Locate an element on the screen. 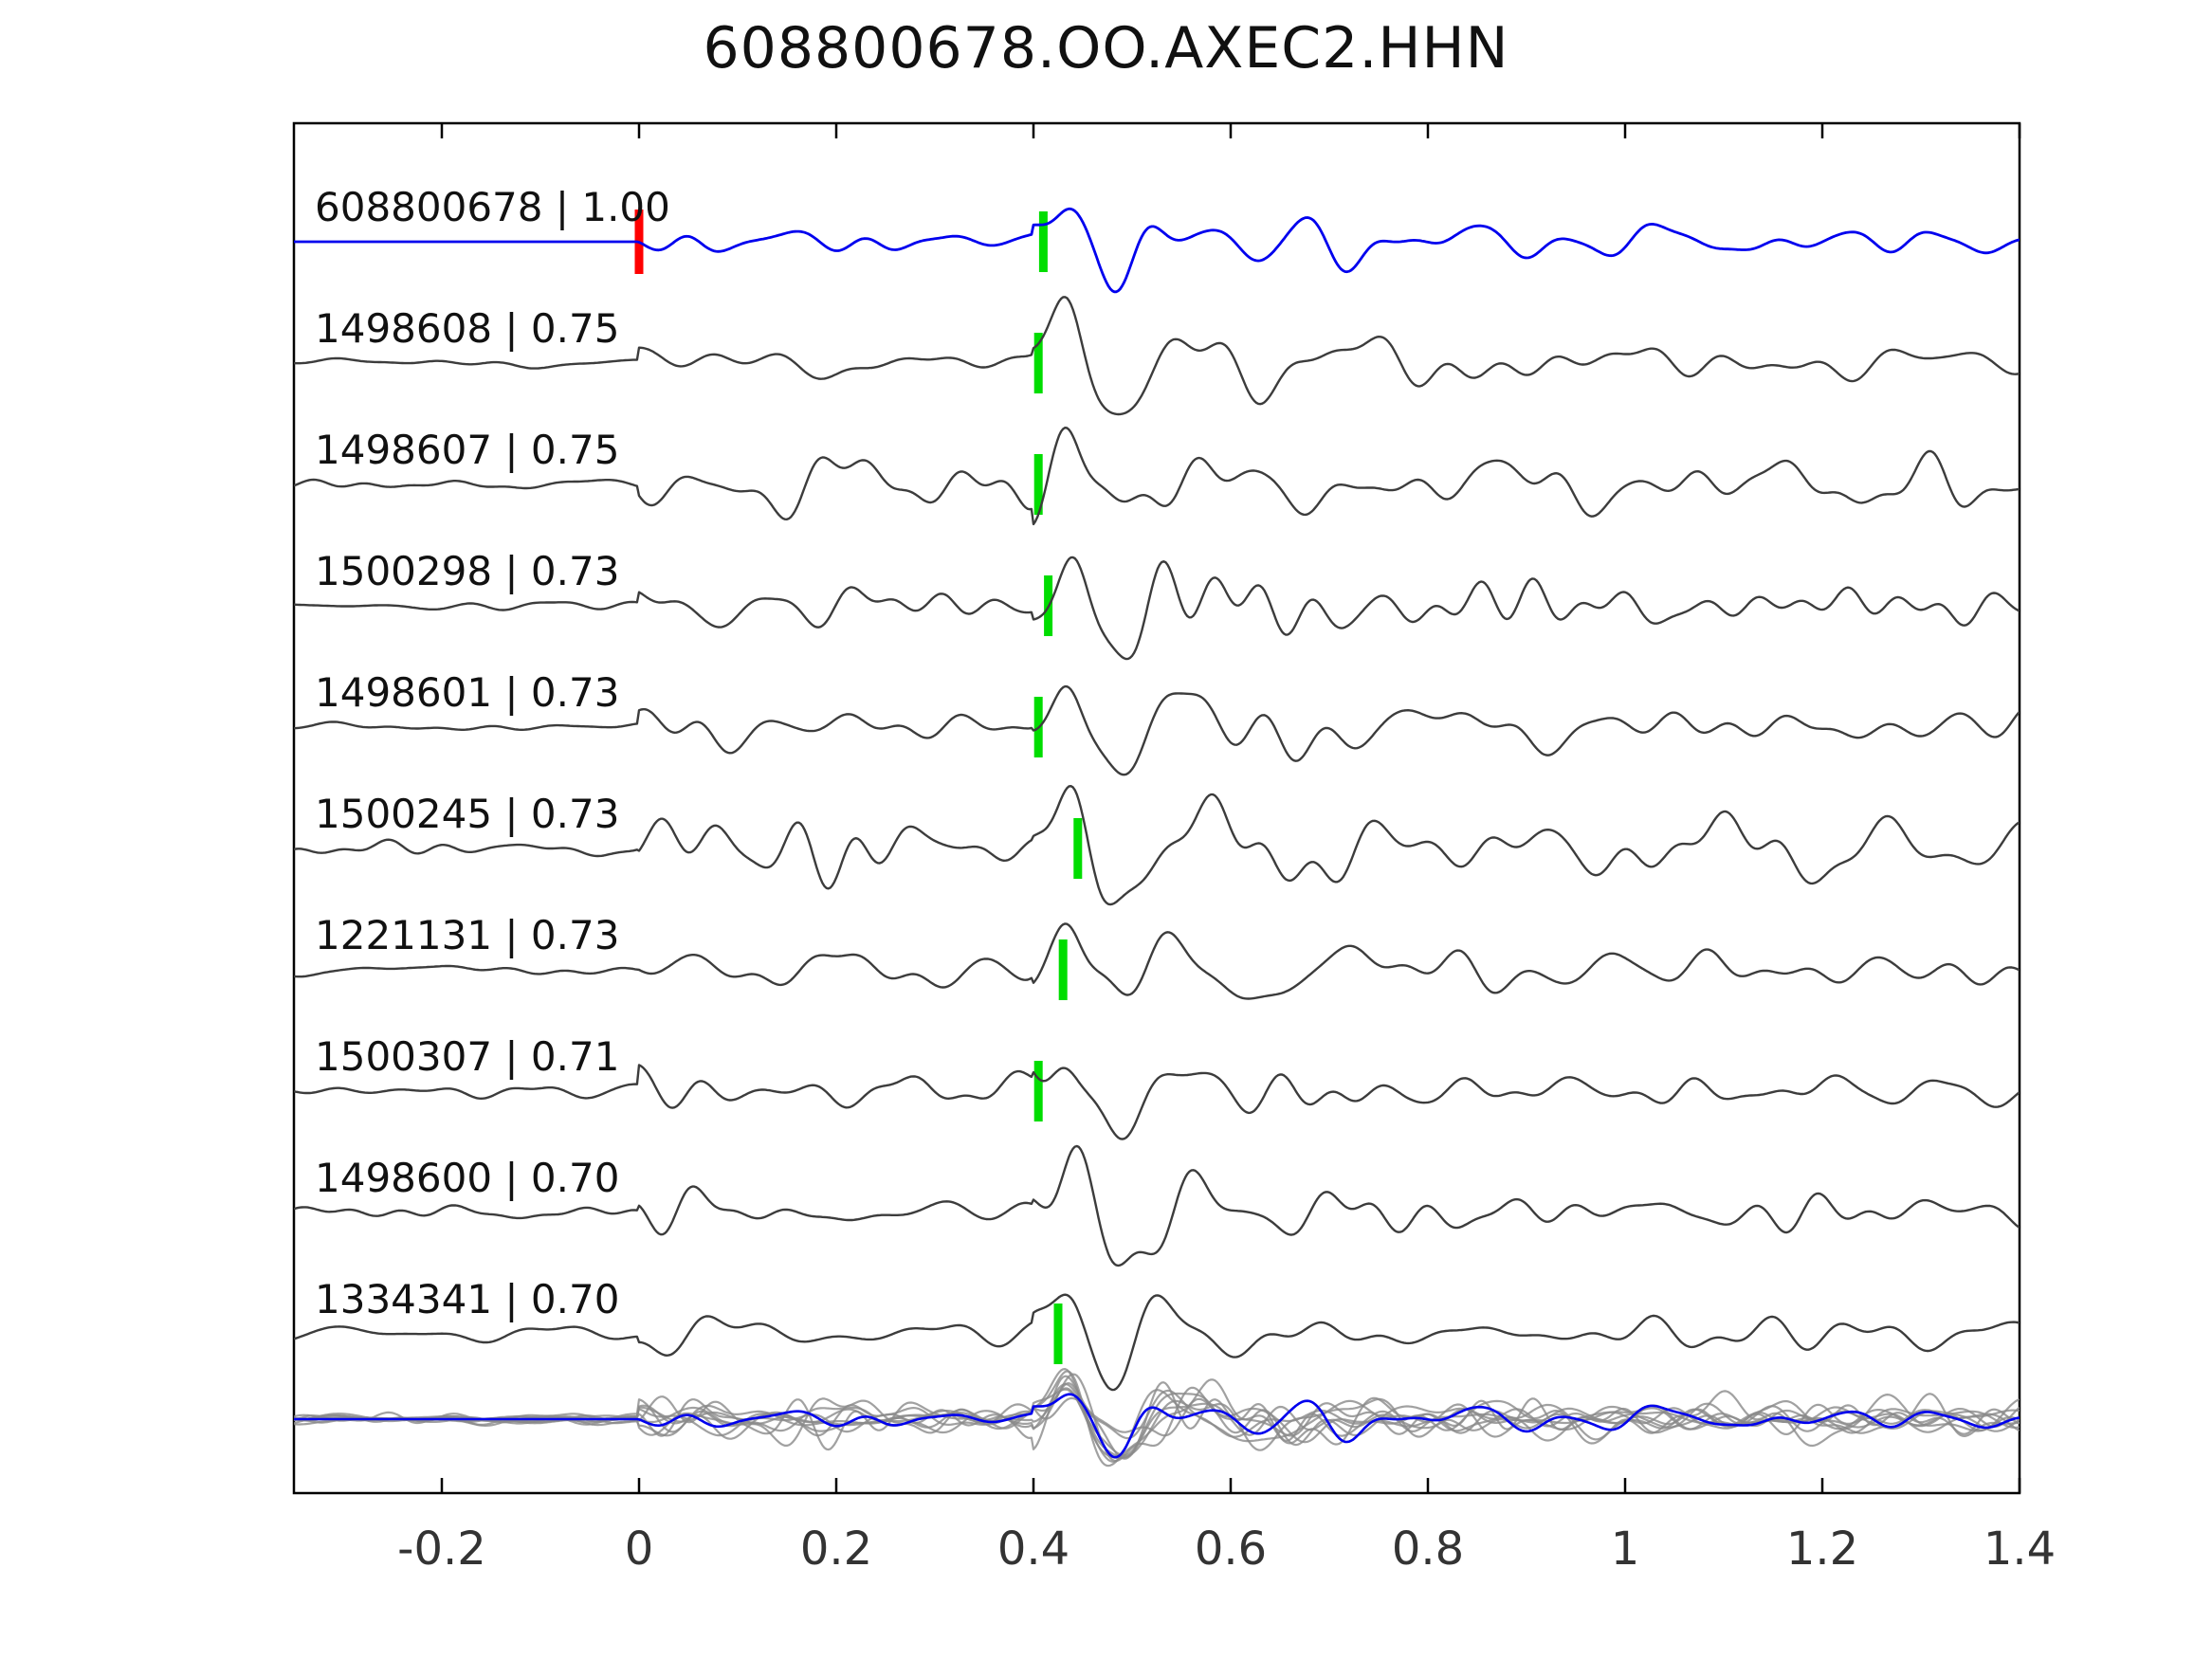 This screenshot has width=2212, height=1659. trace-label-1334341: 1334341 | 0.70 is located at coordinates (467, 1299).